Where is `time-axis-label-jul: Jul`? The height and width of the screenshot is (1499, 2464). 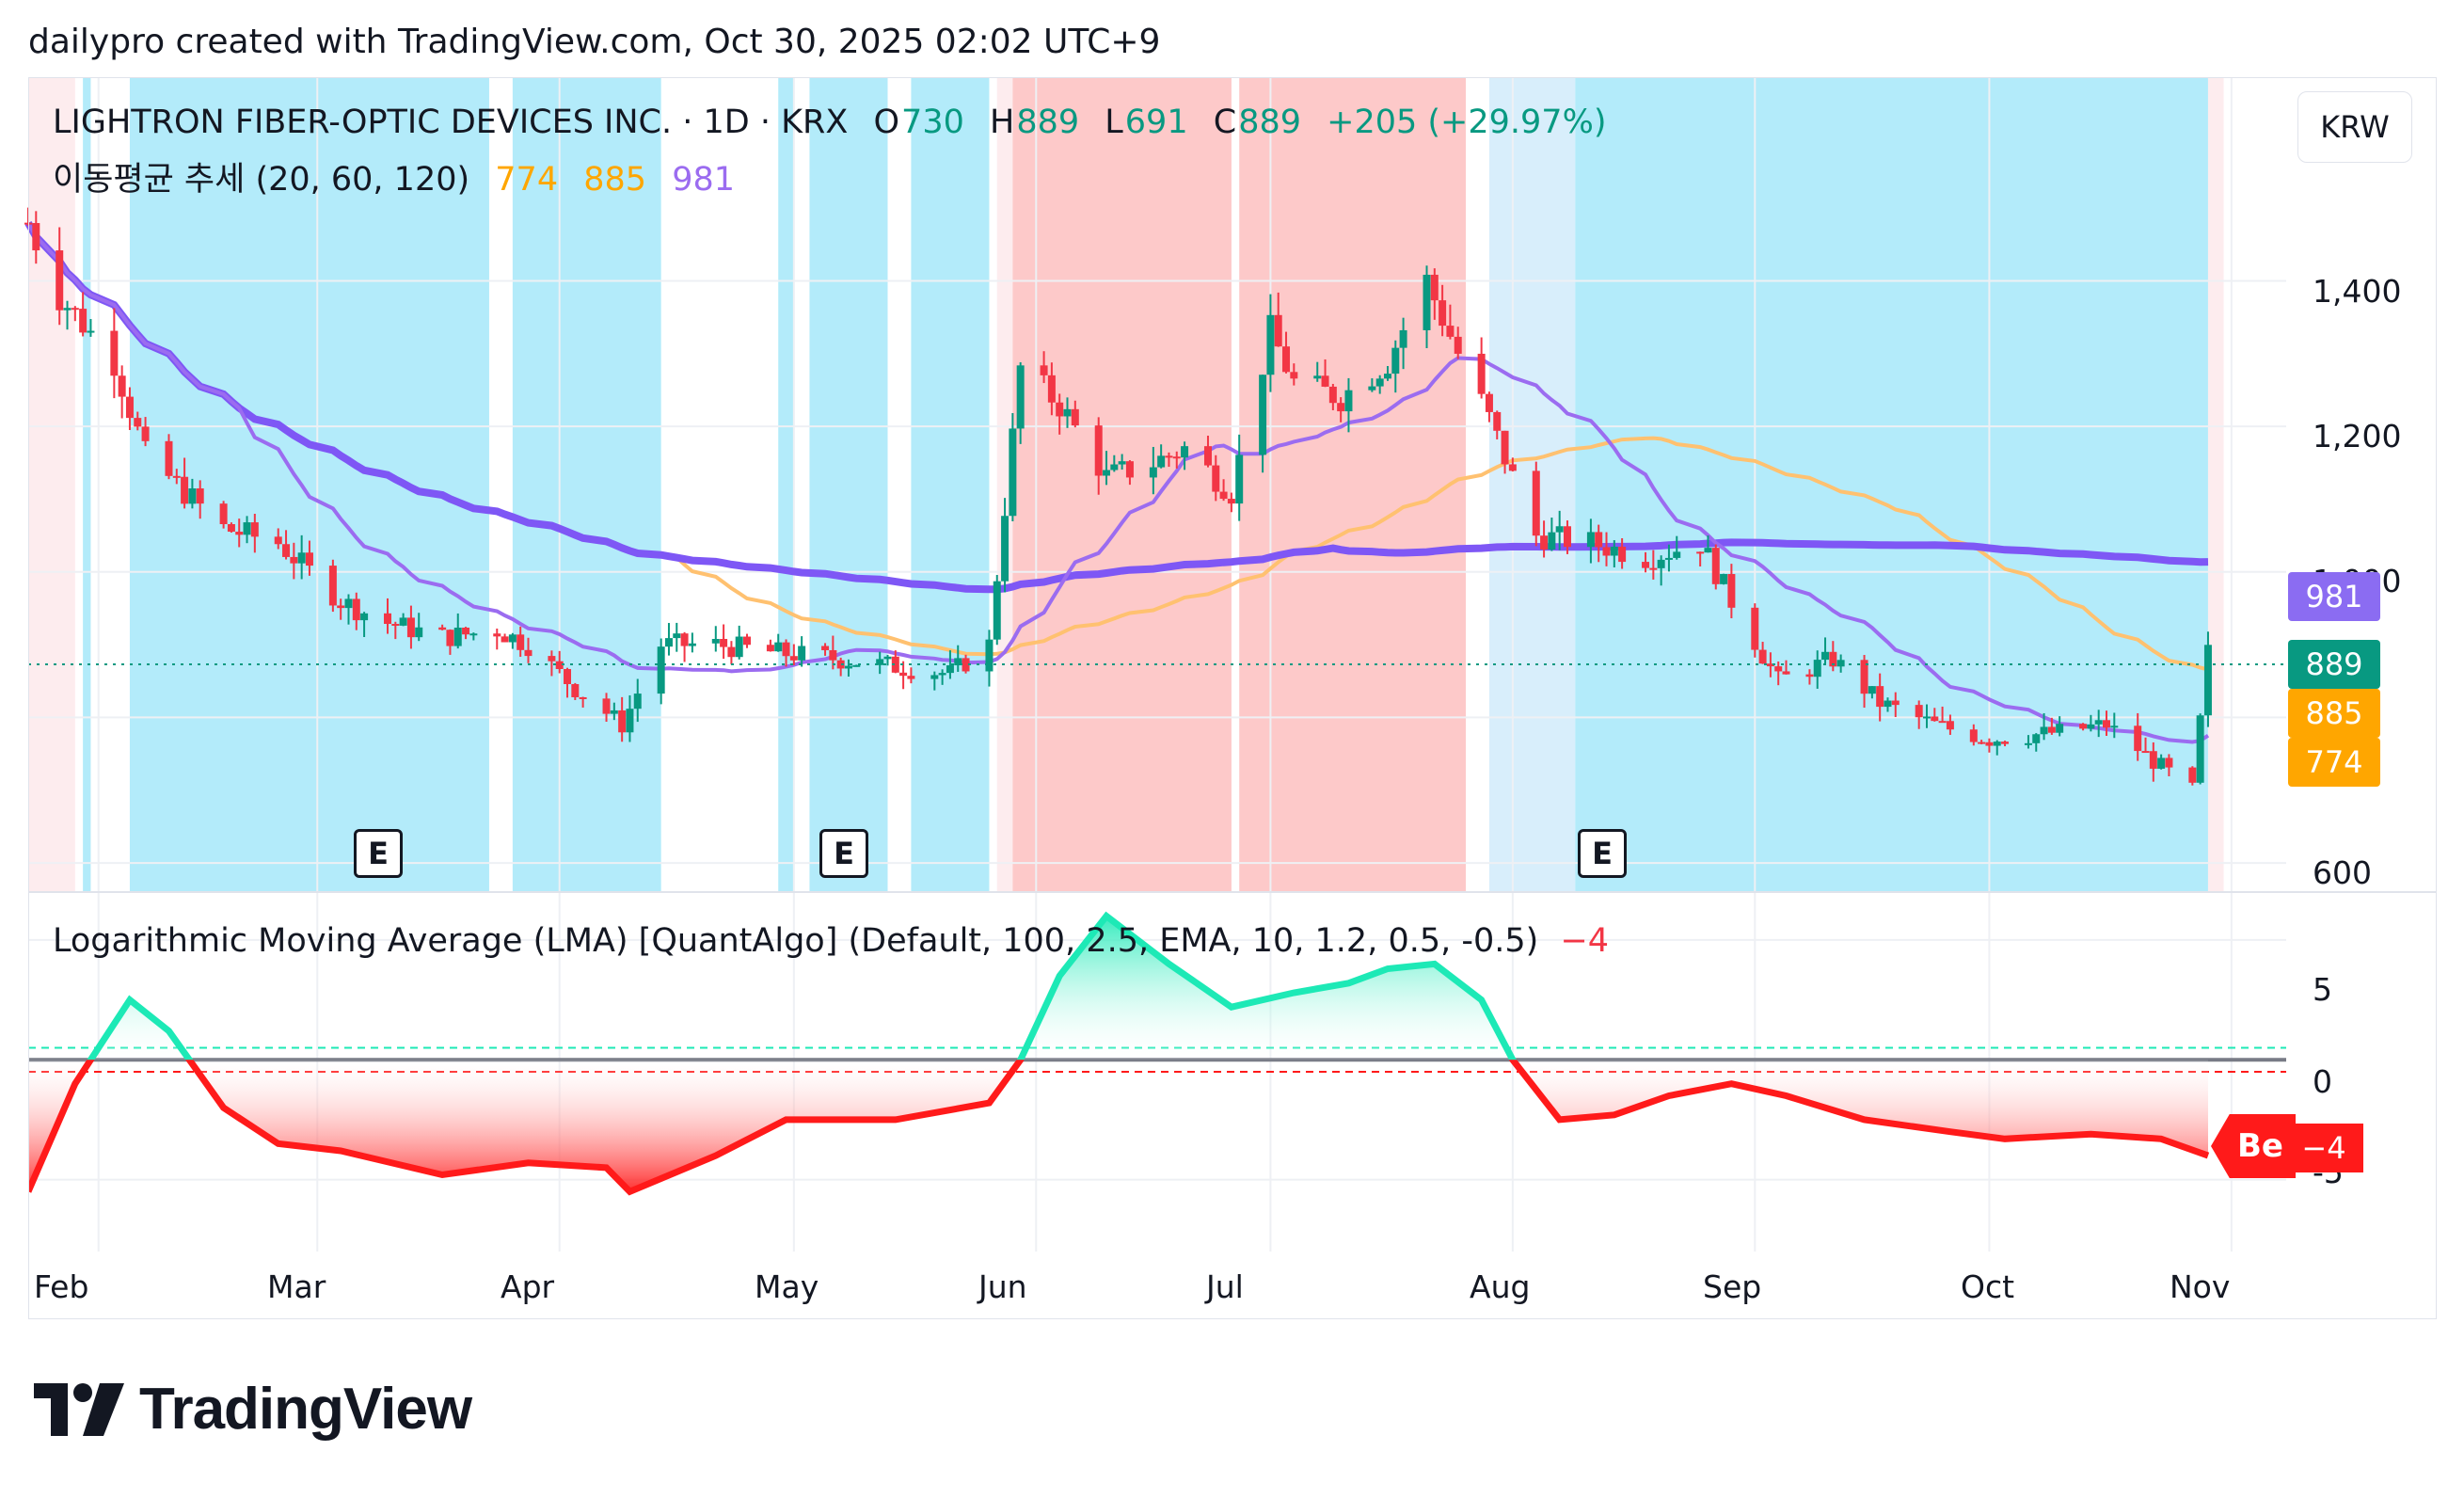 time-axis-label-jul: Jul is located at coordinates (1225, 1286).